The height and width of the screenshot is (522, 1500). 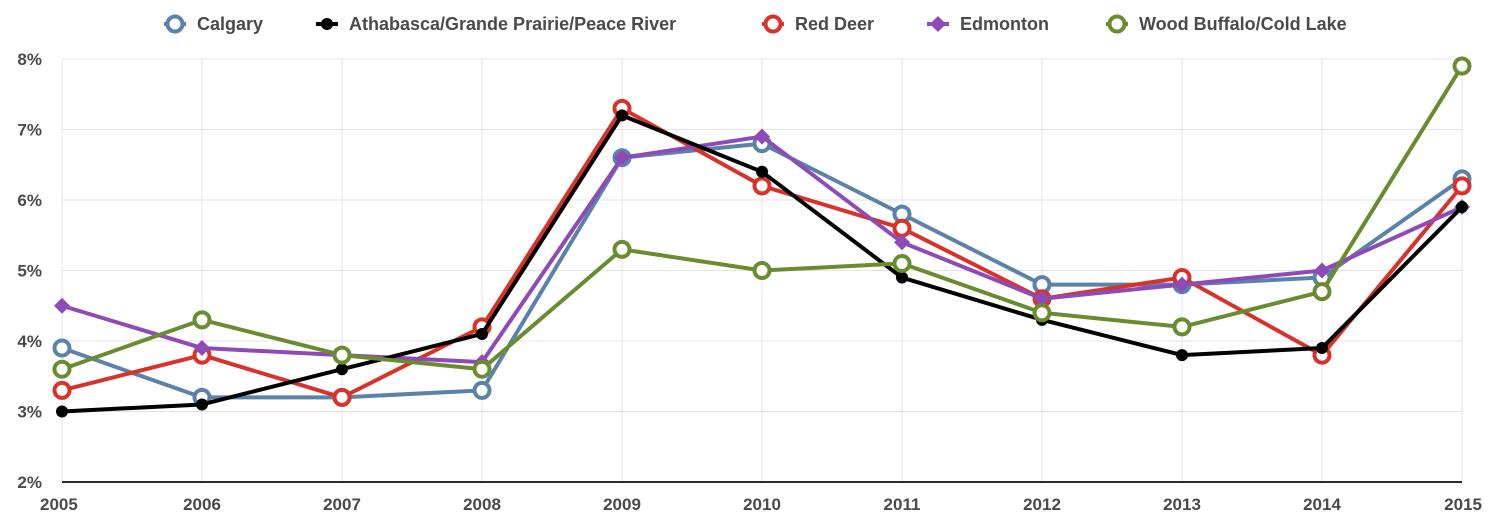 What do you see at coordinates (1322, 504) in the screenshot?
I see `x-tick-label: 2014` at bounding box center [1322, 504].